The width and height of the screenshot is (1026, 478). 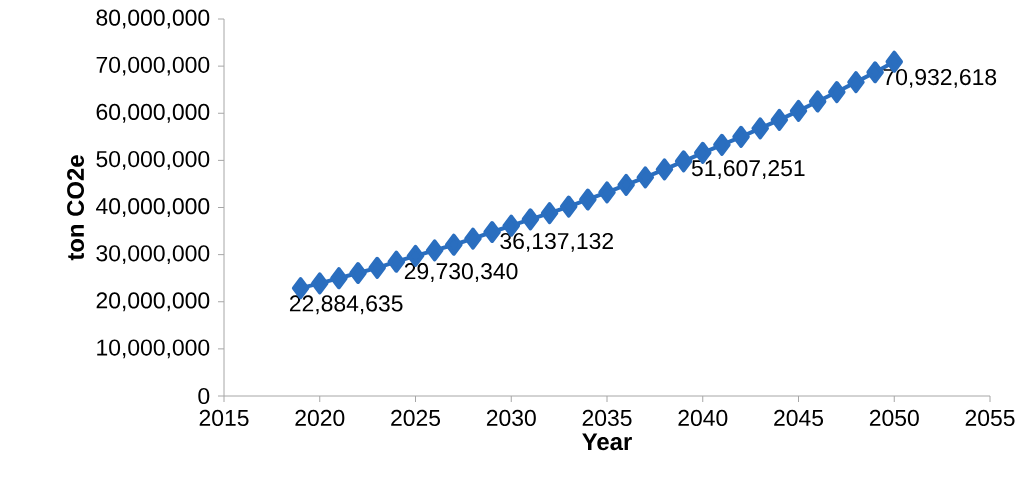 I want to click on y-tick-label: 30,000,000, so click(x=153, y=255).